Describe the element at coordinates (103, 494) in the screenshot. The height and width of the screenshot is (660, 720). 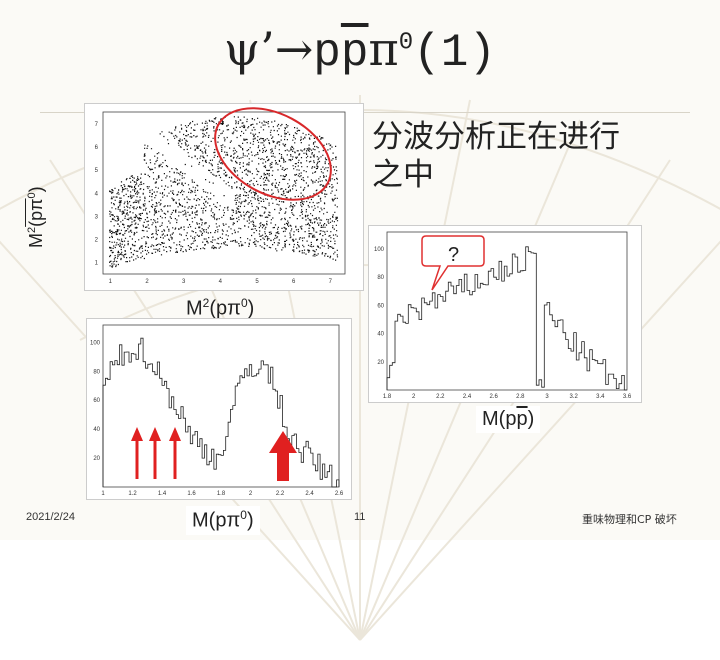
I see `hist-ppi-x-tick: 1` at that location.